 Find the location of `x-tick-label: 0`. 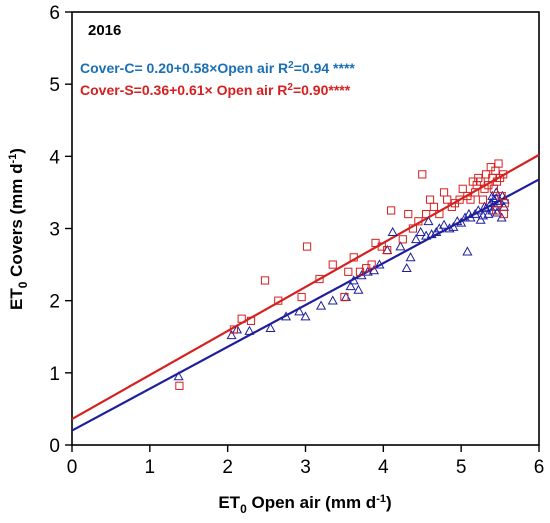

x-tick-label: 0 is located at coordinates (72, 467).